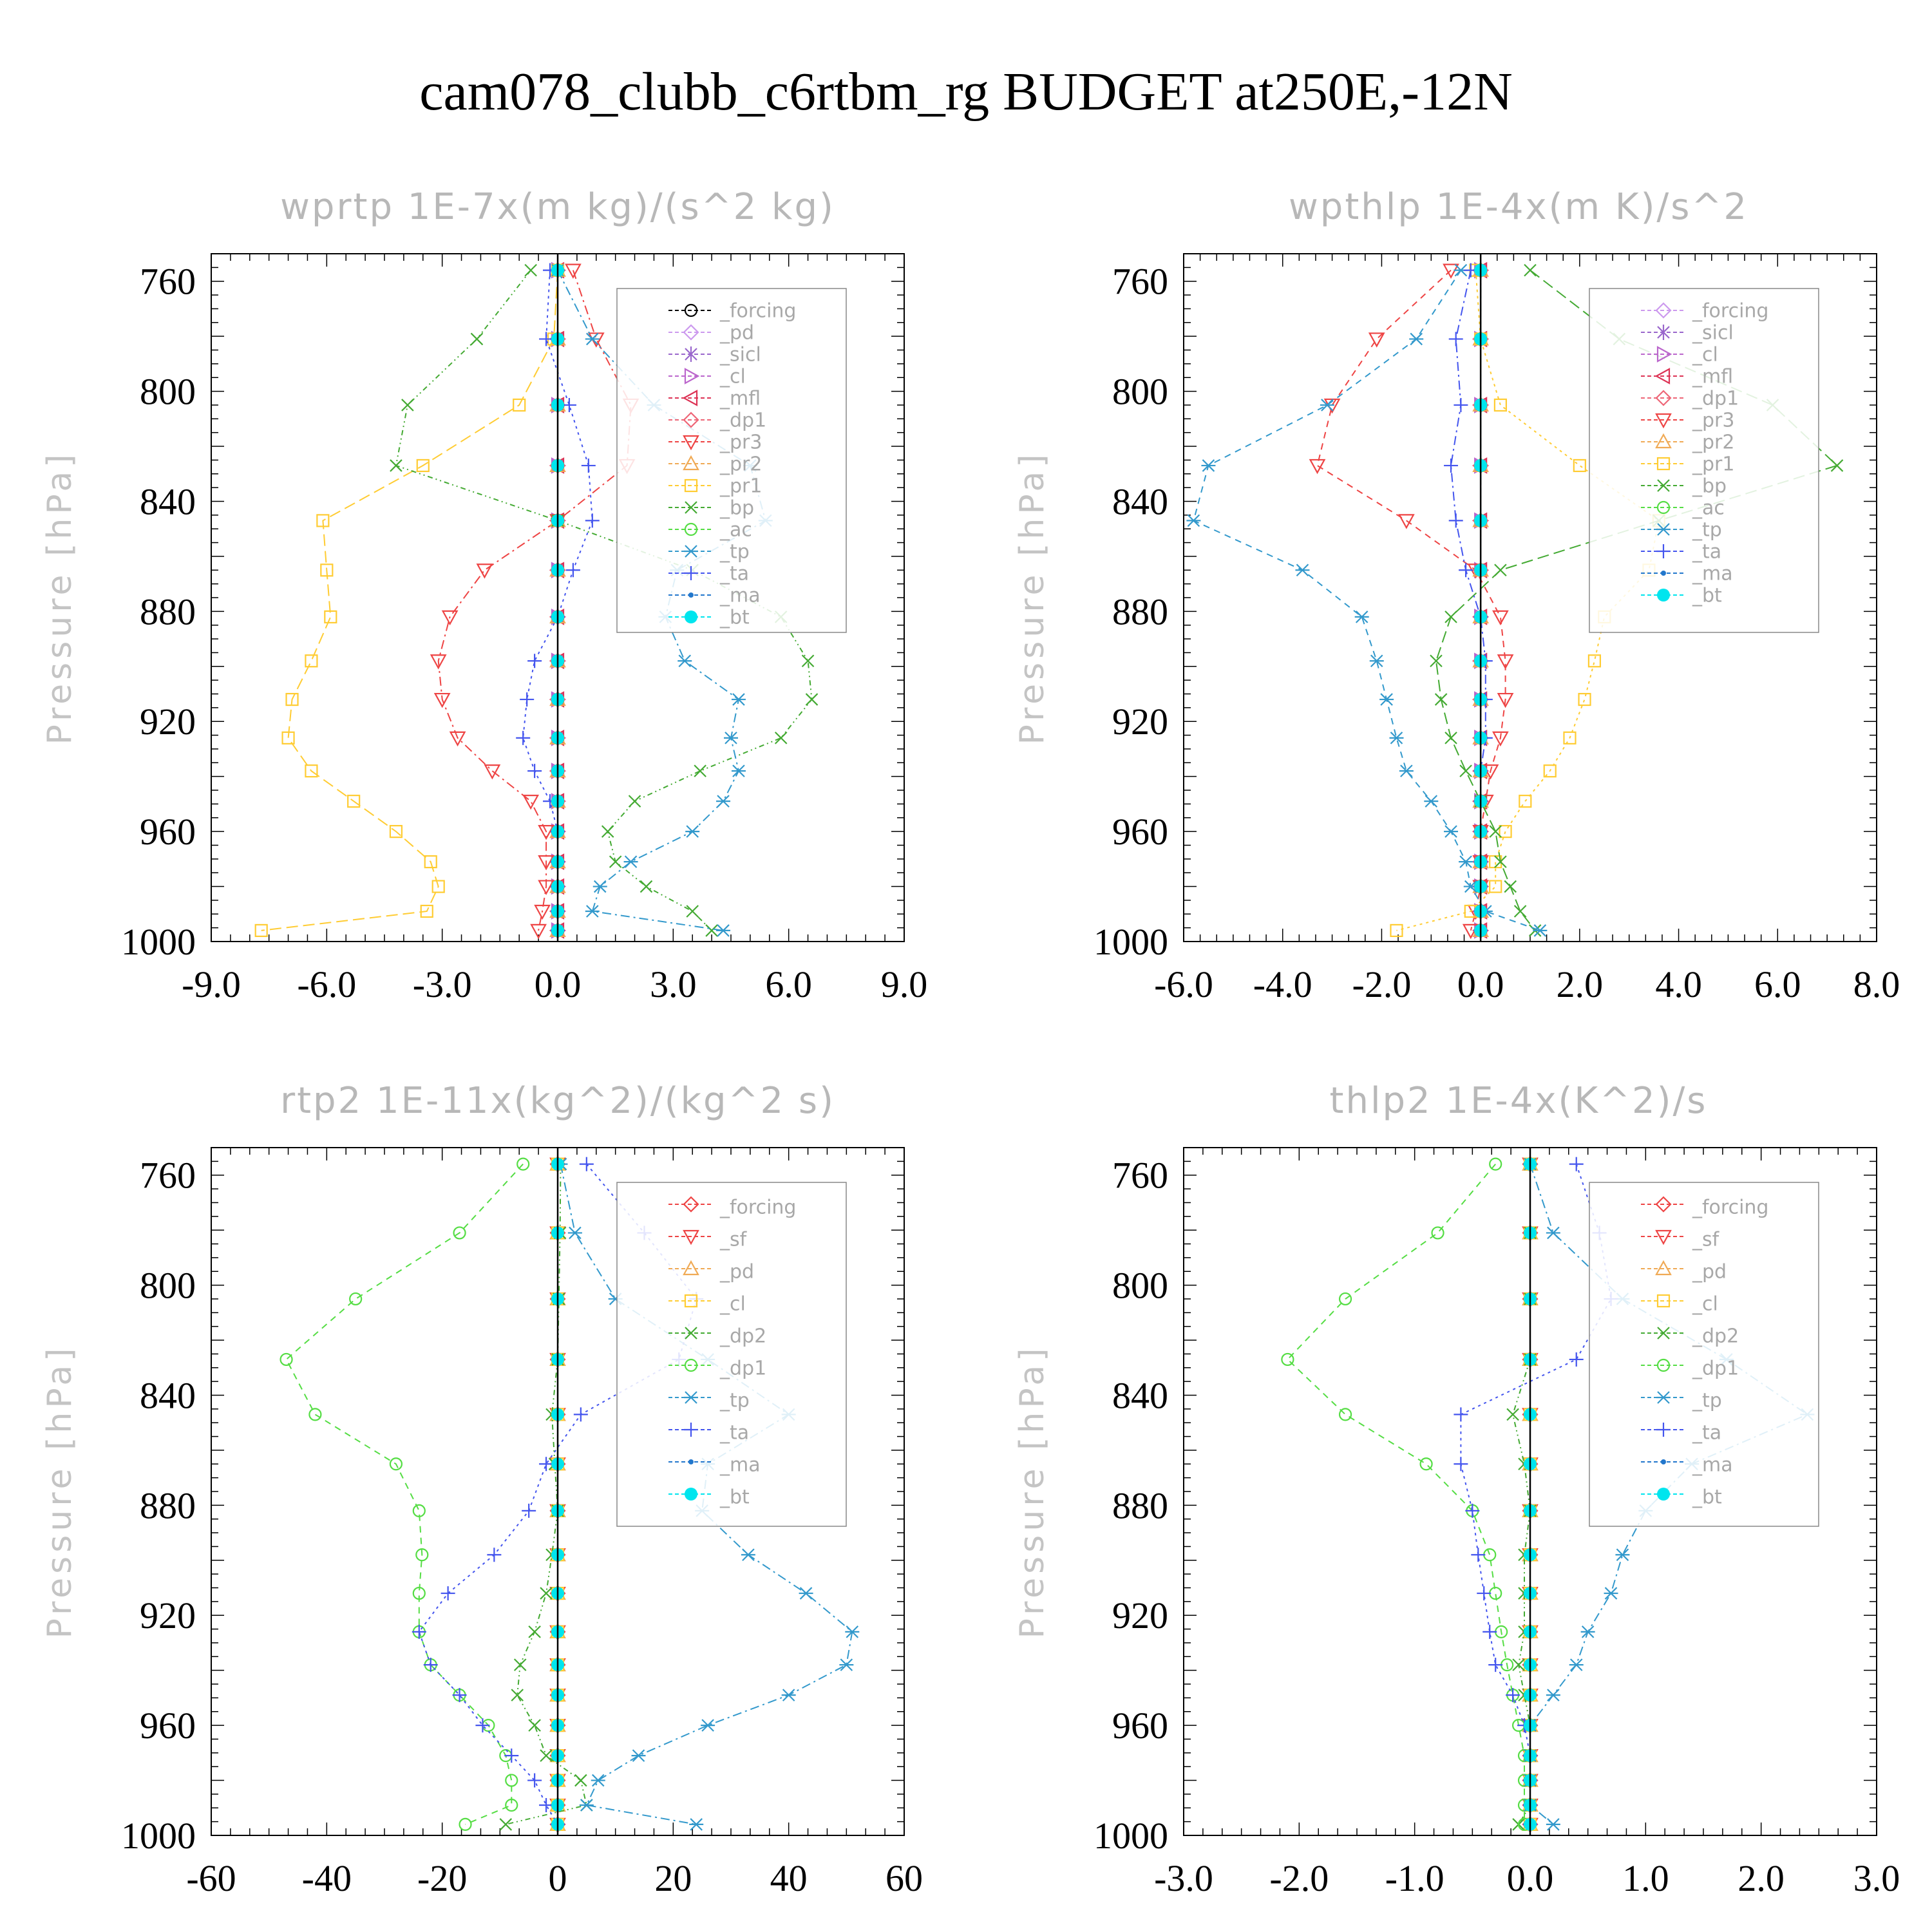 The height and width of the screenshot is (1932, 1932). I want to click on x-tick-label: -60, so click(211, 1878).